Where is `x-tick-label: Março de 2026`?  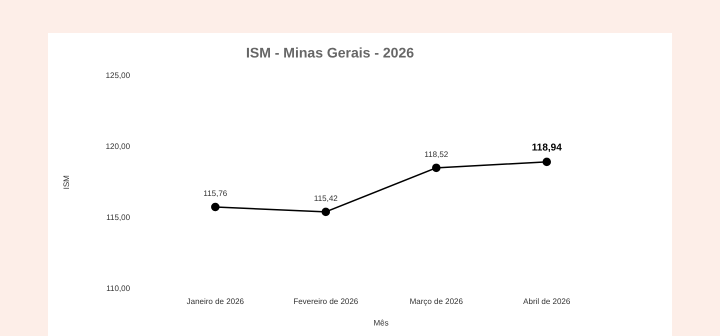 x-tick-label: Março de 2026 is located at coordinates (437, 301).